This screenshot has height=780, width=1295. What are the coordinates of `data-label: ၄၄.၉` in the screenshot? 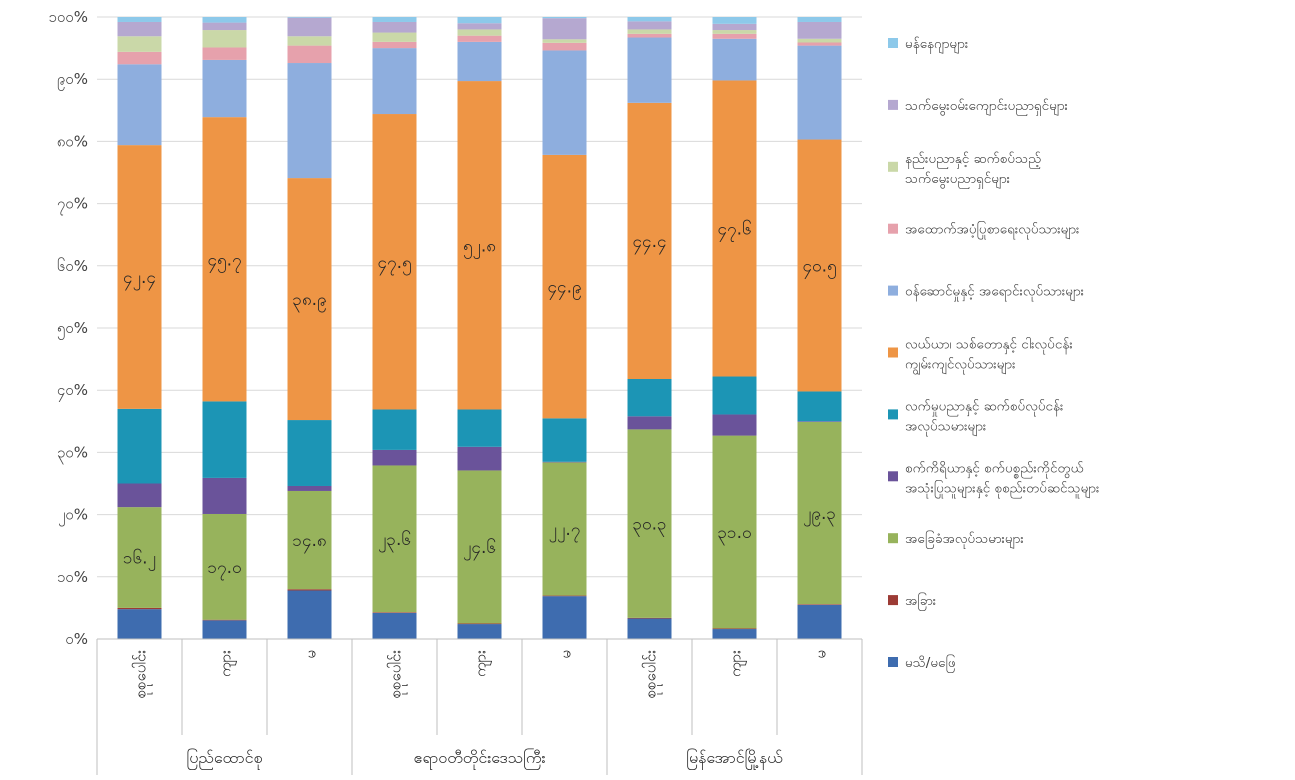 It's located at (564, 289).